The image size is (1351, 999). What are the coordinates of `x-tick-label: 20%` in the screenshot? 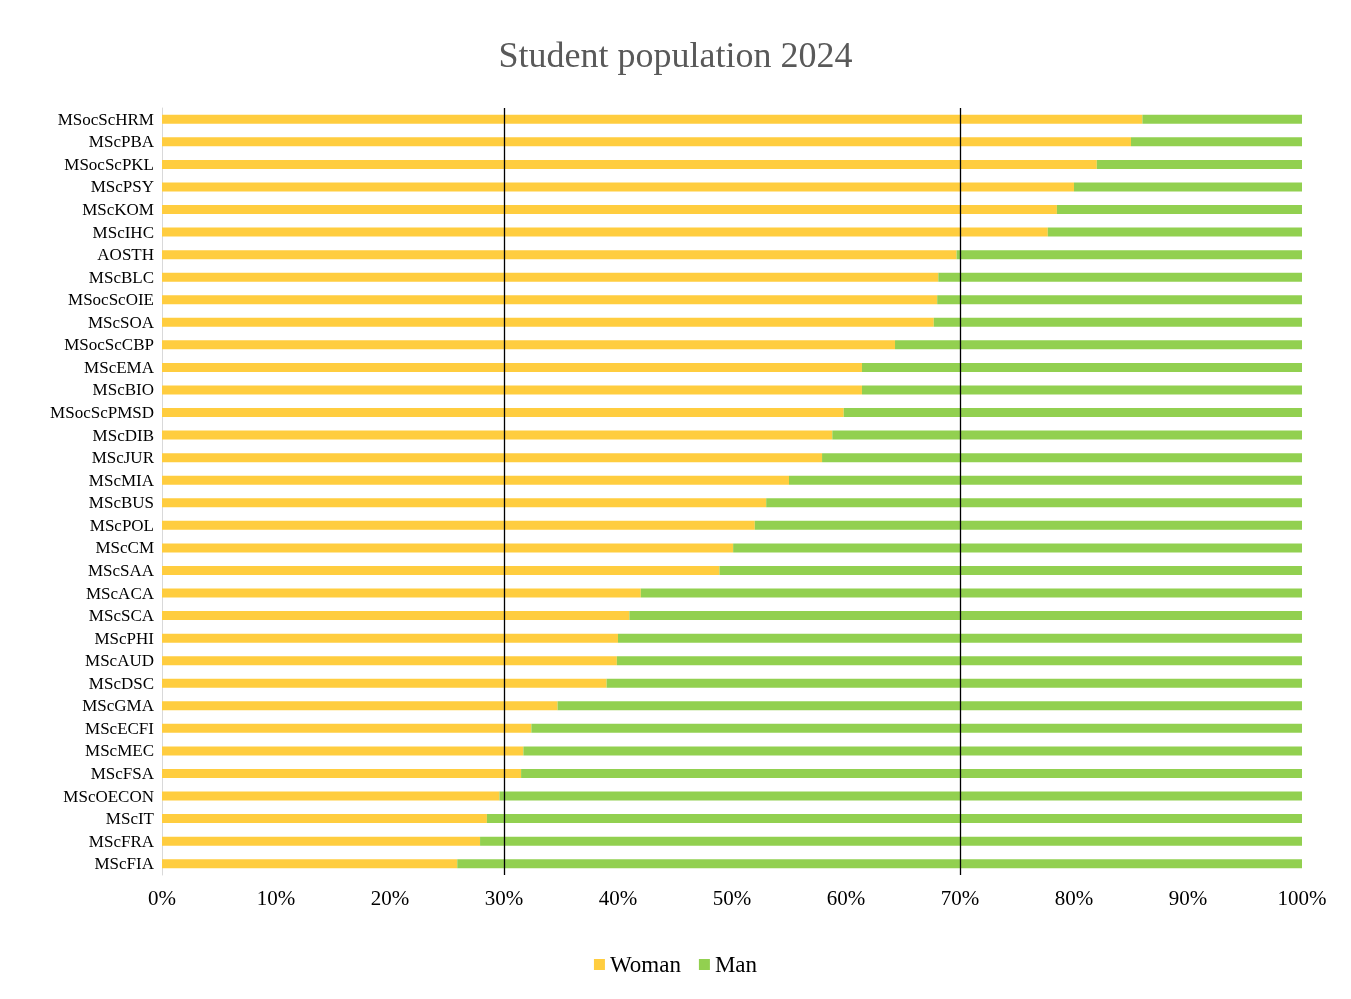 It's located at (390, 897).